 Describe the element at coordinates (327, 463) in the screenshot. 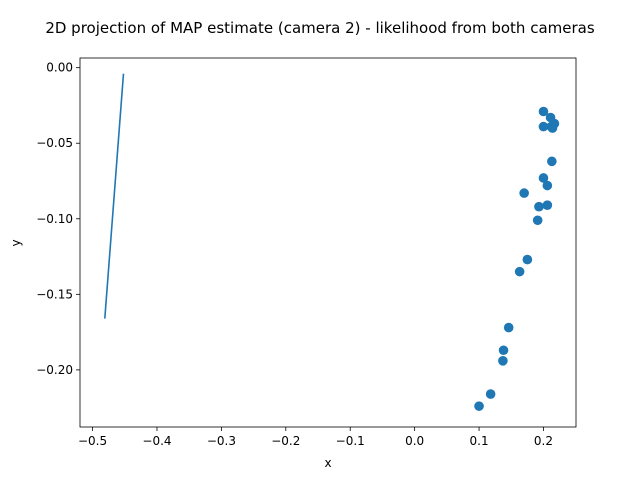

I see `x-axis-label: x` at that location.